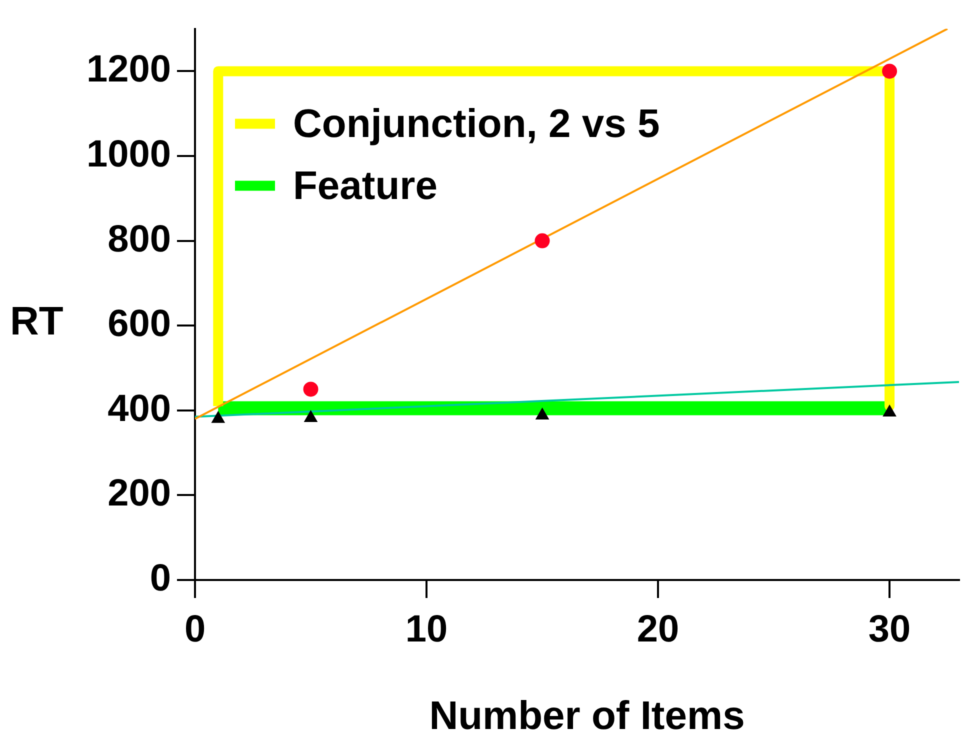 Image resolution: width=967 pixels, height=742 pixels. I want to click on y-tick-label: 400, so click(139, 409).